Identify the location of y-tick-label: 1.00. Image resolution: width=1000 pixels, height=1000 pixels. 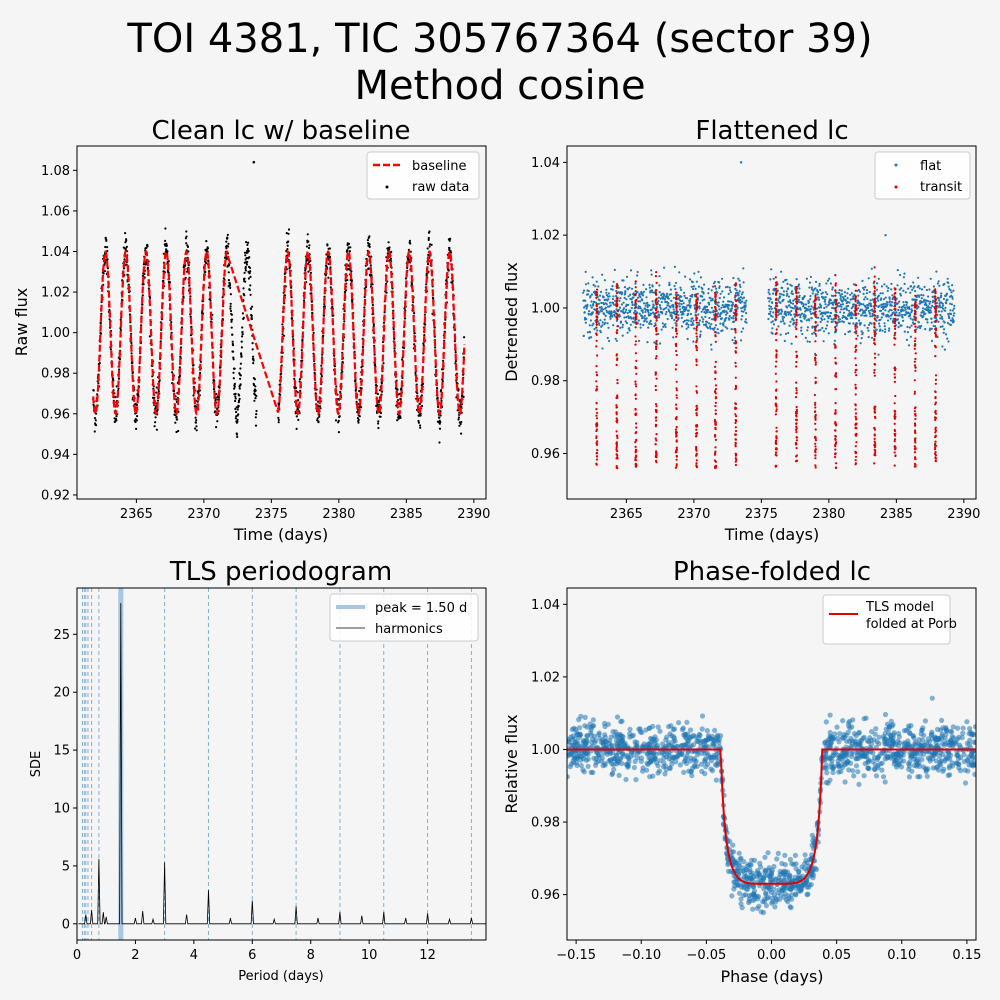
(55, 333).